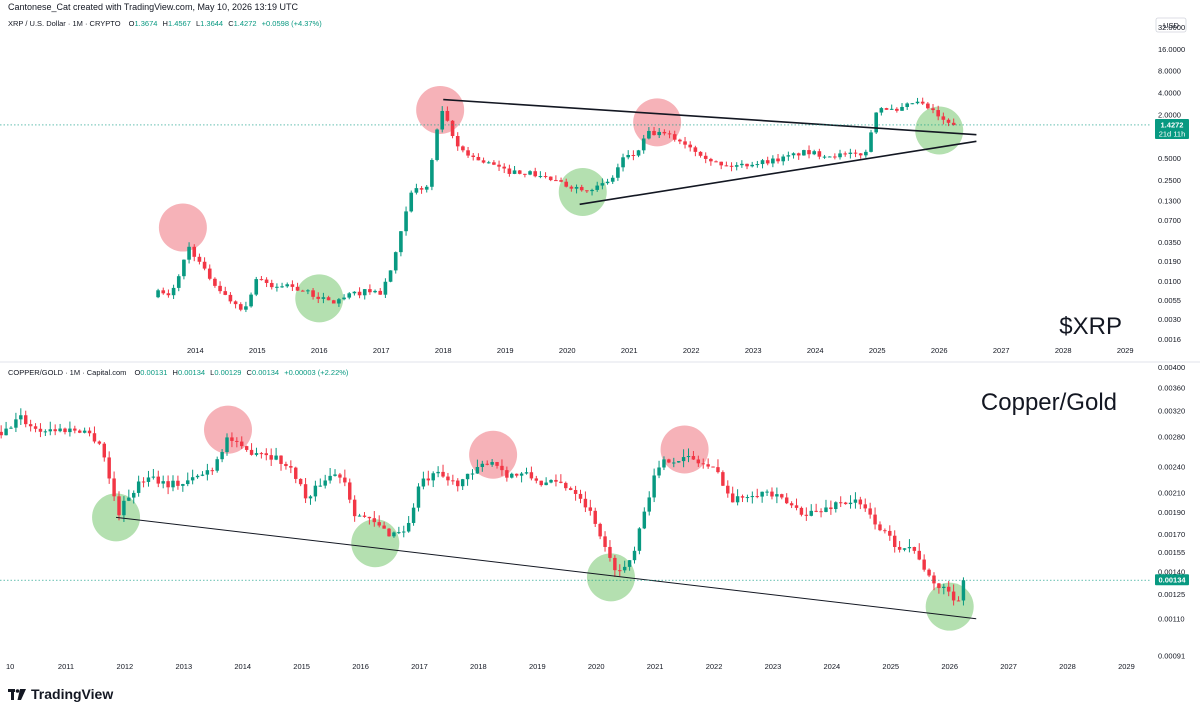 This screenshot has width=1200, height=713. What do you see at coordinates (1171, 25) in the screenshot?
I see `currency-button` at bounding box center [1171, 25].